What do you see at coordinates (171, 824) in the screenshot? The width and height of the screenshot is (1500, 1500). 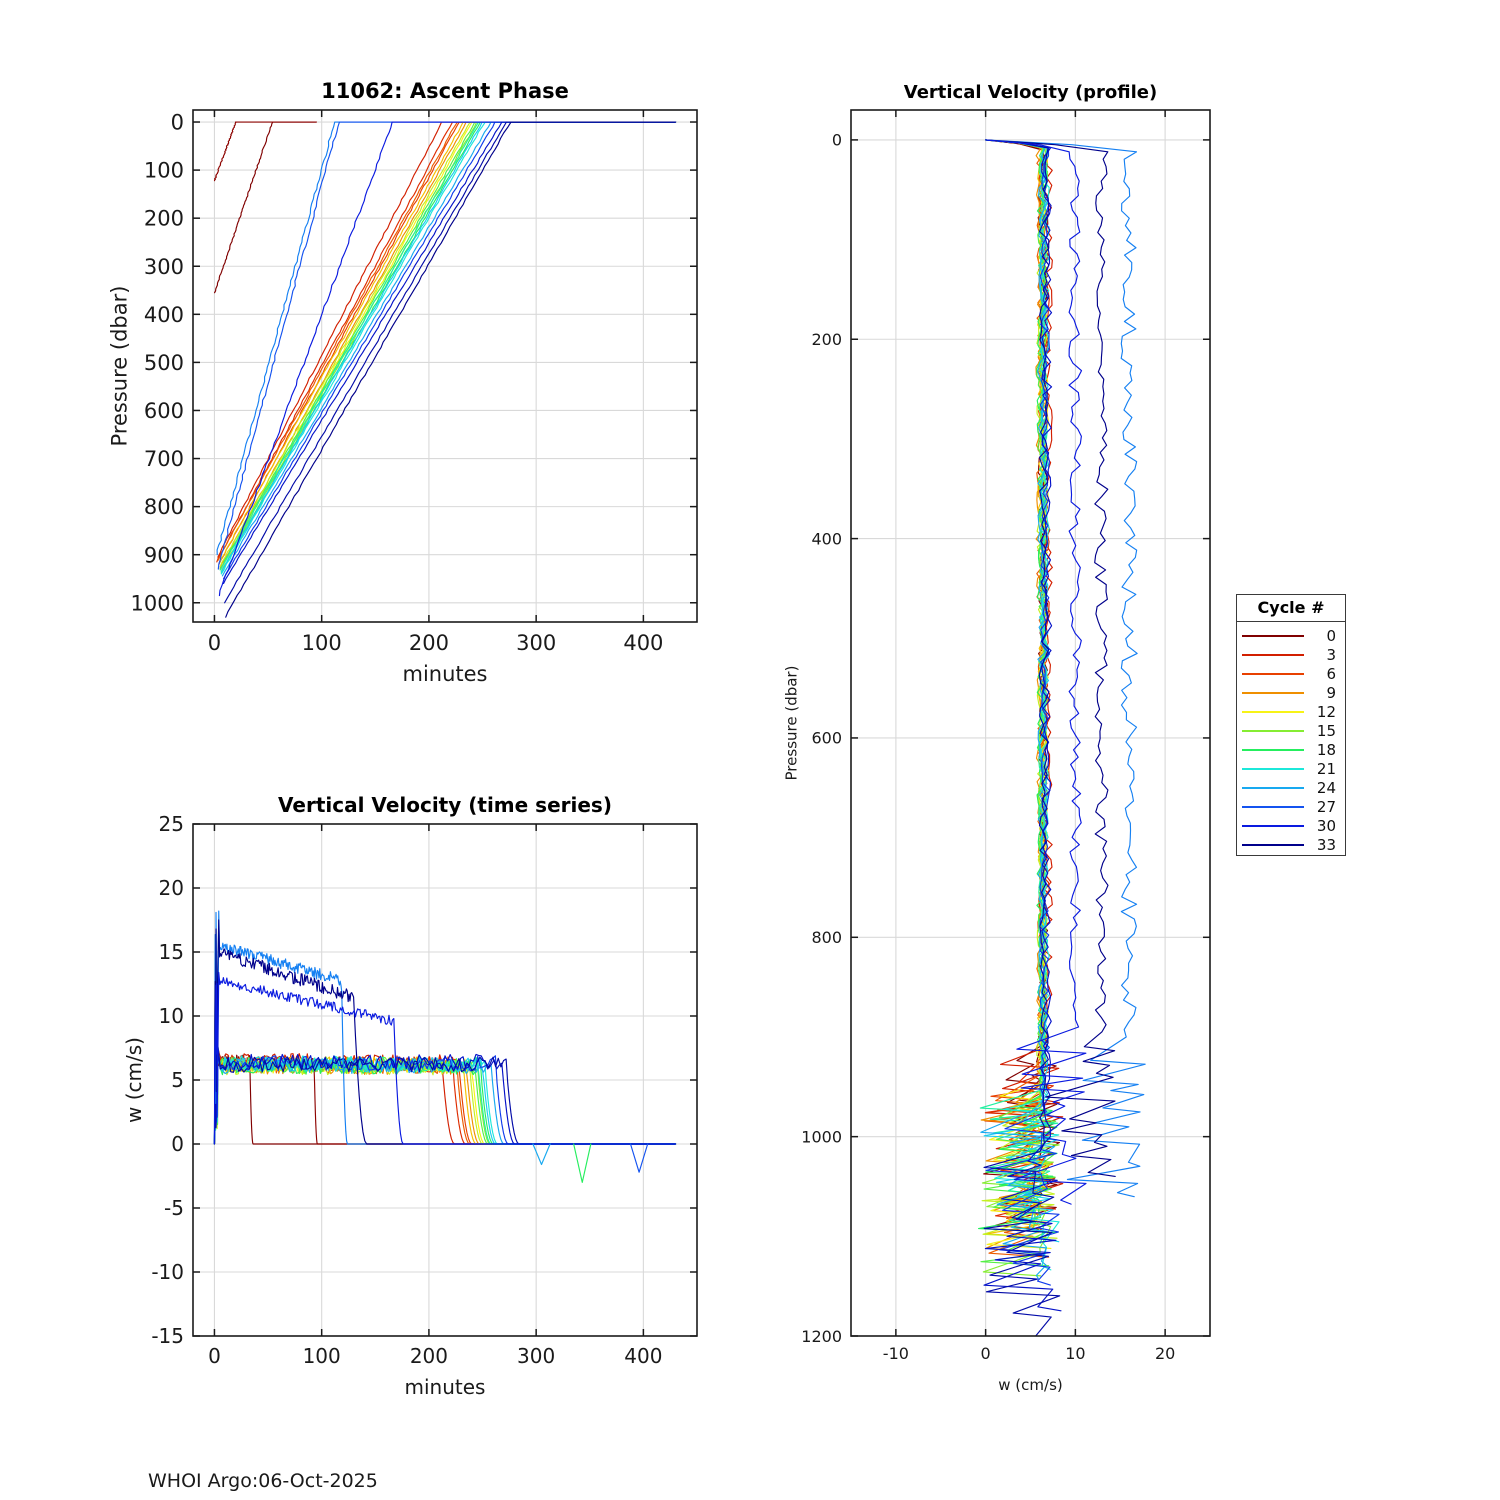 I see `y-tick-label: 25` at bounding box center [171, 824].